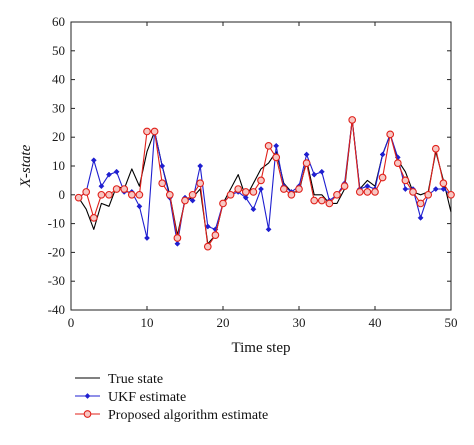 This screenshot has height=445, width=474. I want to click on legend-label: True state, so click(135, 379).